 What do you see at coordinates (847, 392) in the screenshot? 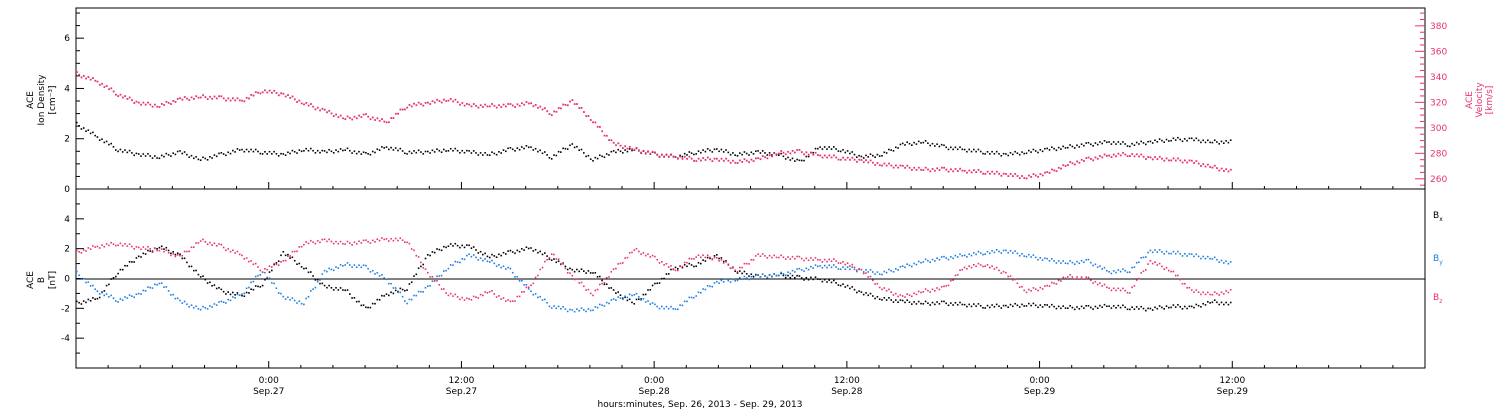
I see `x-tick-date-label: Sep.28` at bounding box center [847, 392].